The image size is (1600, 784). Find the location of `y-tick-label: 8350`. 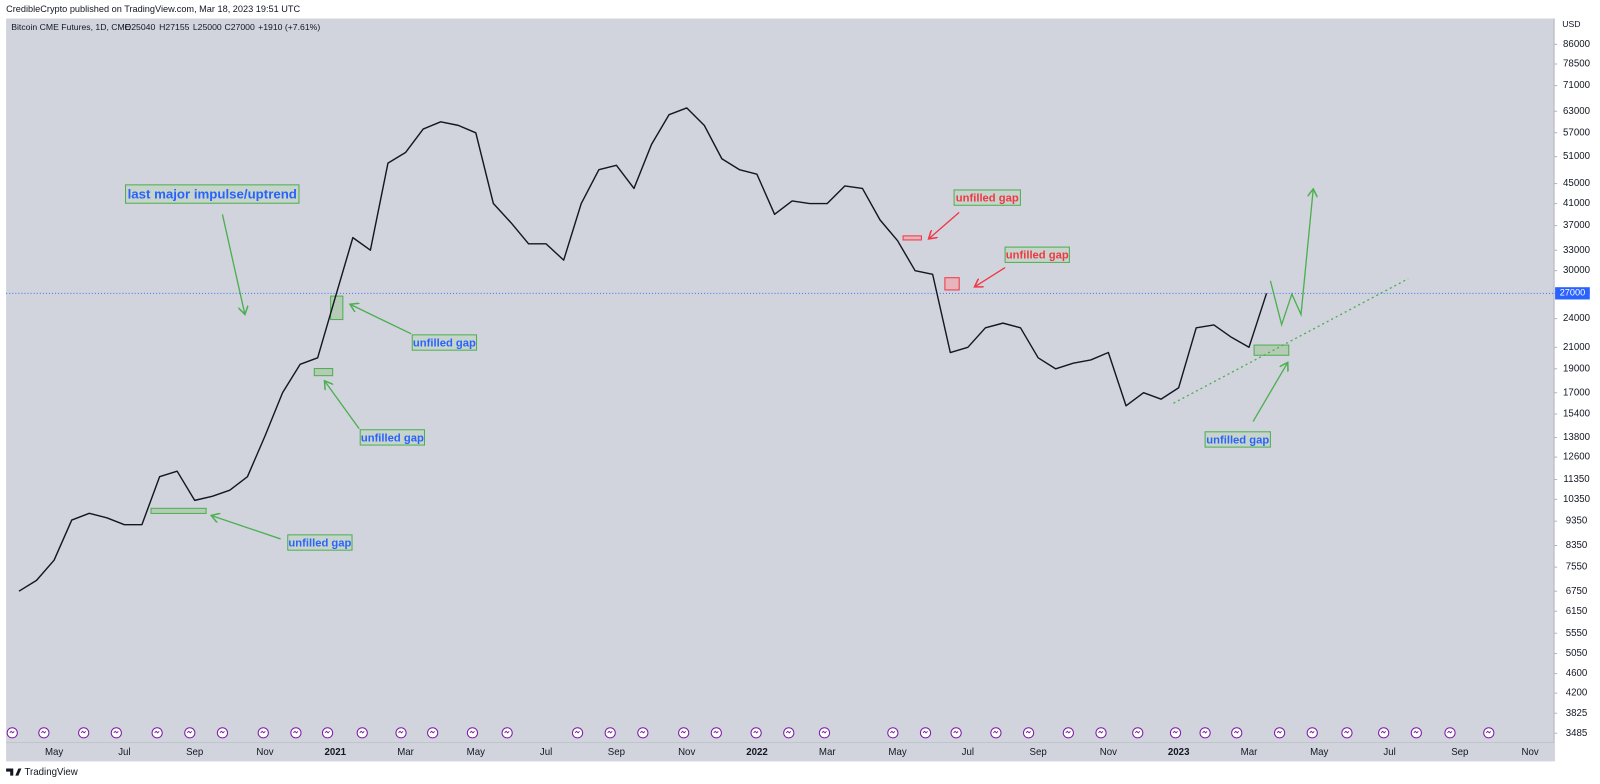

y-tick-label: 8350 is located at coordinates (1577, 545).